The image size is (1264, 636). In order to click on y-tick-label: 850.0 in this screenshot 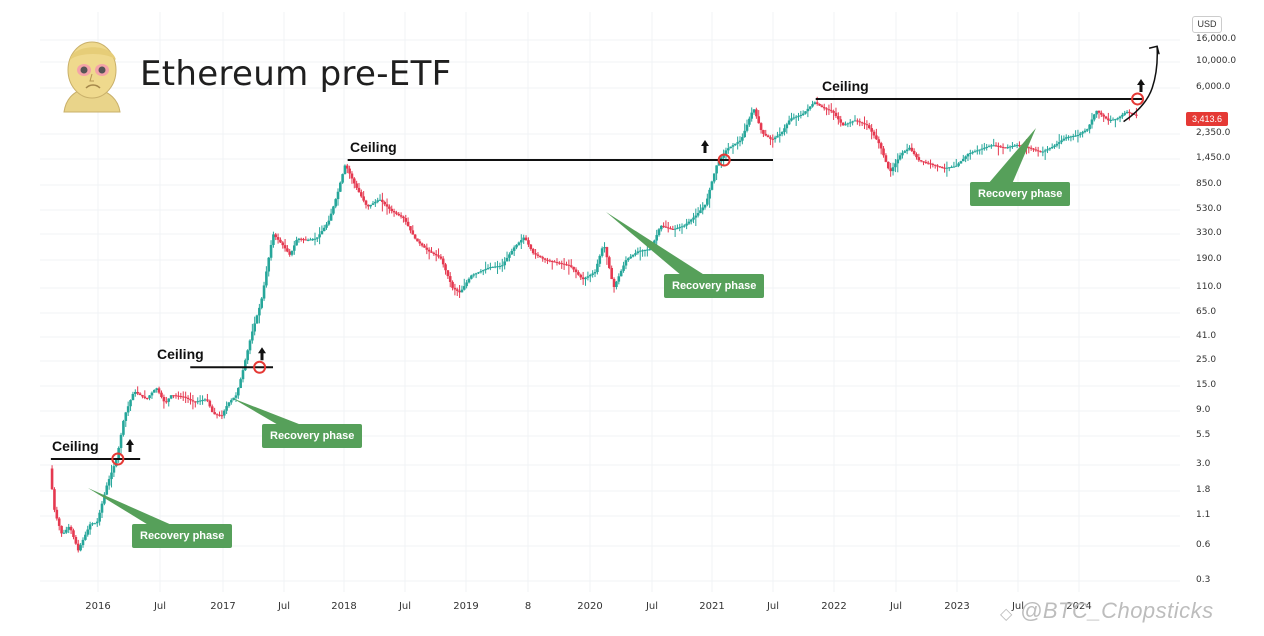, I will do `click(1209, 184)`.